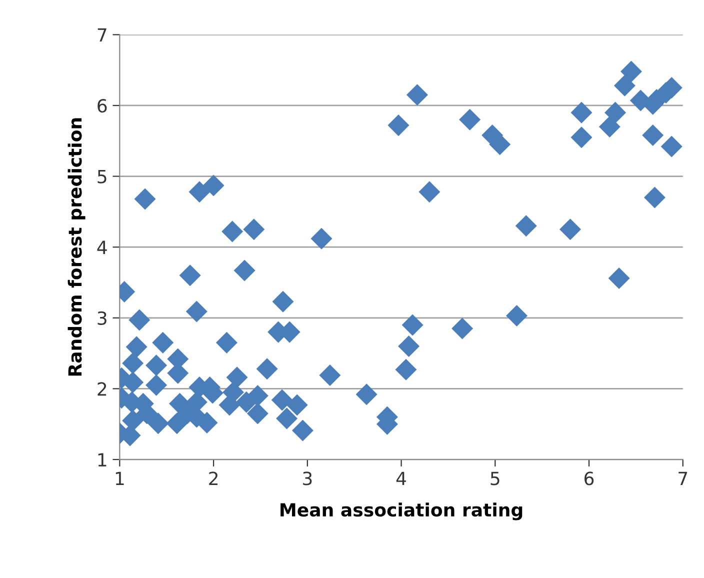  What do you see at coordinates (102, 459) in the screenshot?
I see `y-tick-label: 1` at bounding box center [102, 459].